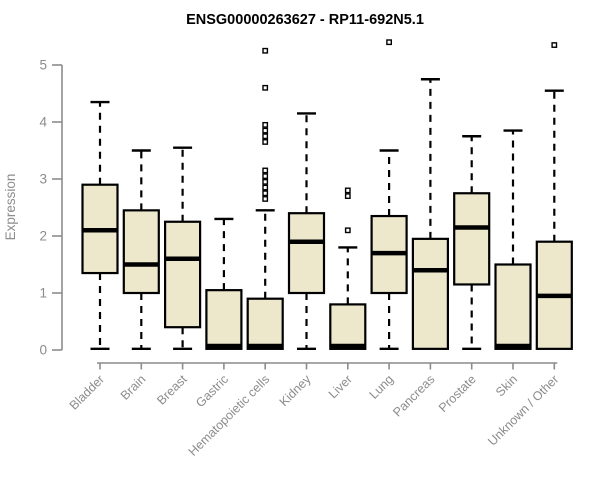 The height and width of the screenshot is (500, 600). What do you see at coordinates (295, 390) in the screenshot?
I see `x-category-label: Kidney` at bounding box center [295, 390].